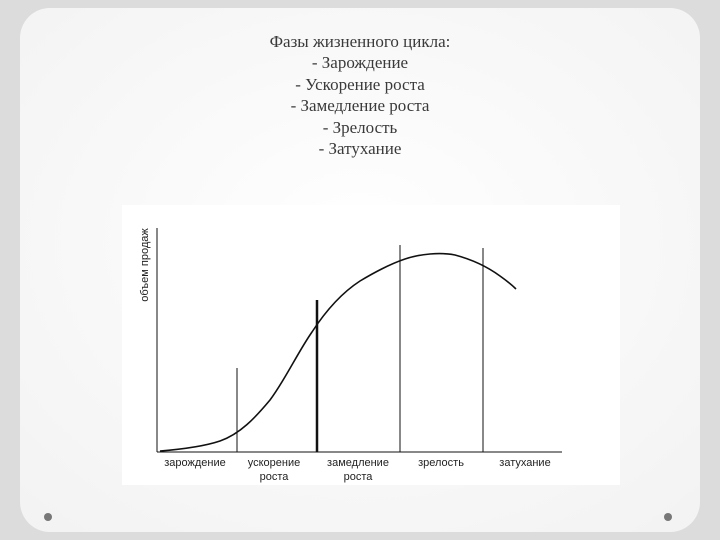 The width and height of the screenshot is (720, 540). I want to click on stage-label: зарождение, so click(195, 463).